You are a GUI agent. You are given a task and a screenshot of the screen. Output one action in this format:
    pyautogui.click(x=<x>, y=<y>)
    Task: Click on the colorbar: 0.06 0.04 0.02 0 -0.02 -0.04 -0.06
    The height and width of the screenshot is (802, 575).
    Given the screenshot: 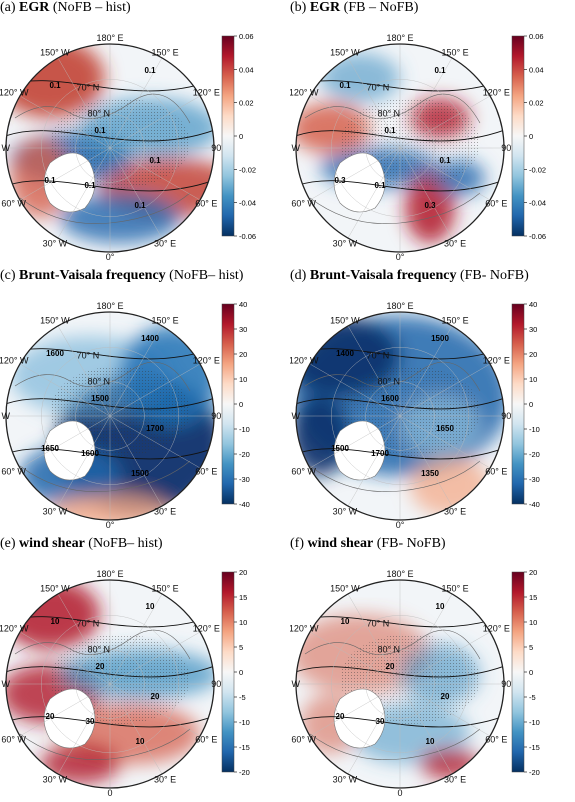 What is the action you would take?
    pyautogui.click(x=238, y=136)
    